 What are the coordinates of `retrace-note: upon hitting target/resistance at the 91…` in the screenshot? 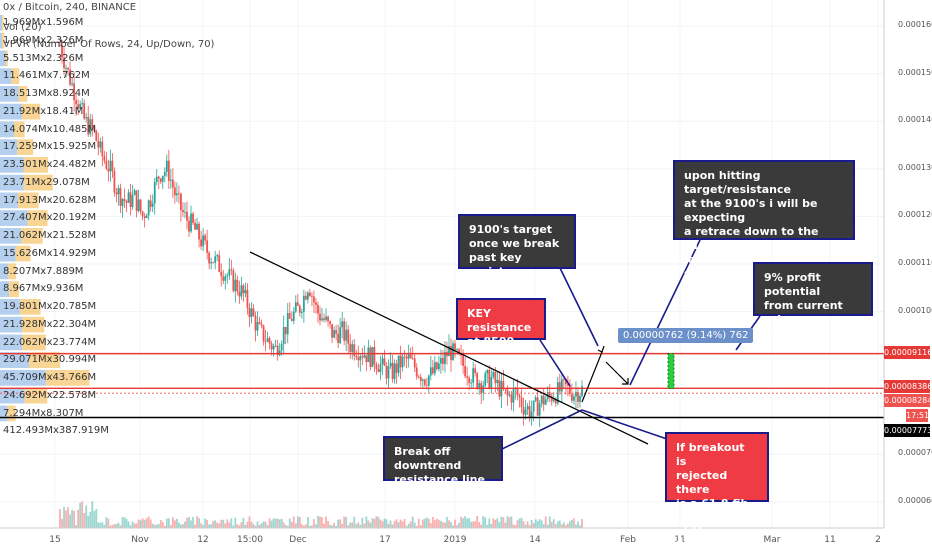 It's located at (764, 227).